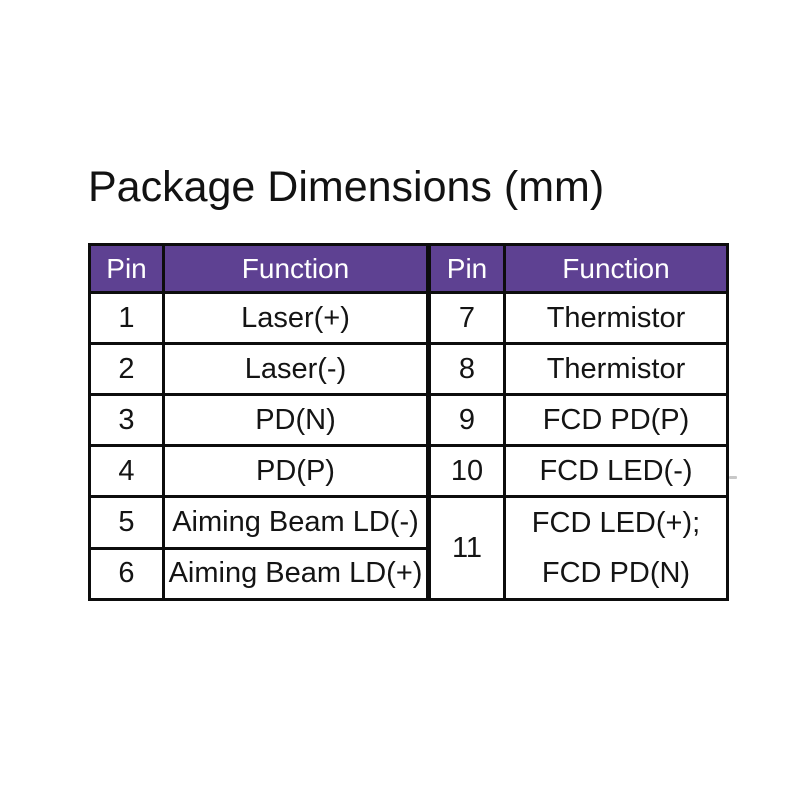 The image size is (800, 800). I want to click on table-row: 2 Laser(-) 8 Thermistor, so click(408, 369).